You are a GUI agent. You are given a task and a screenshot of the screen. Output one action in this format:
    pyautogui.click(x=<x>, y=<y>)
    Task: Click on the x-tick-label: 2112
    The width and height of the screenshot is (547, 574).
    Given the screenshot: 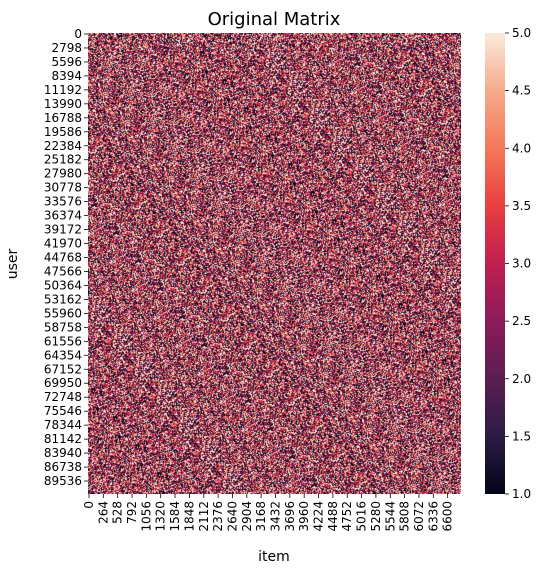 What is the action you would take?
    pyautogui.click(x=204, y=516)
    